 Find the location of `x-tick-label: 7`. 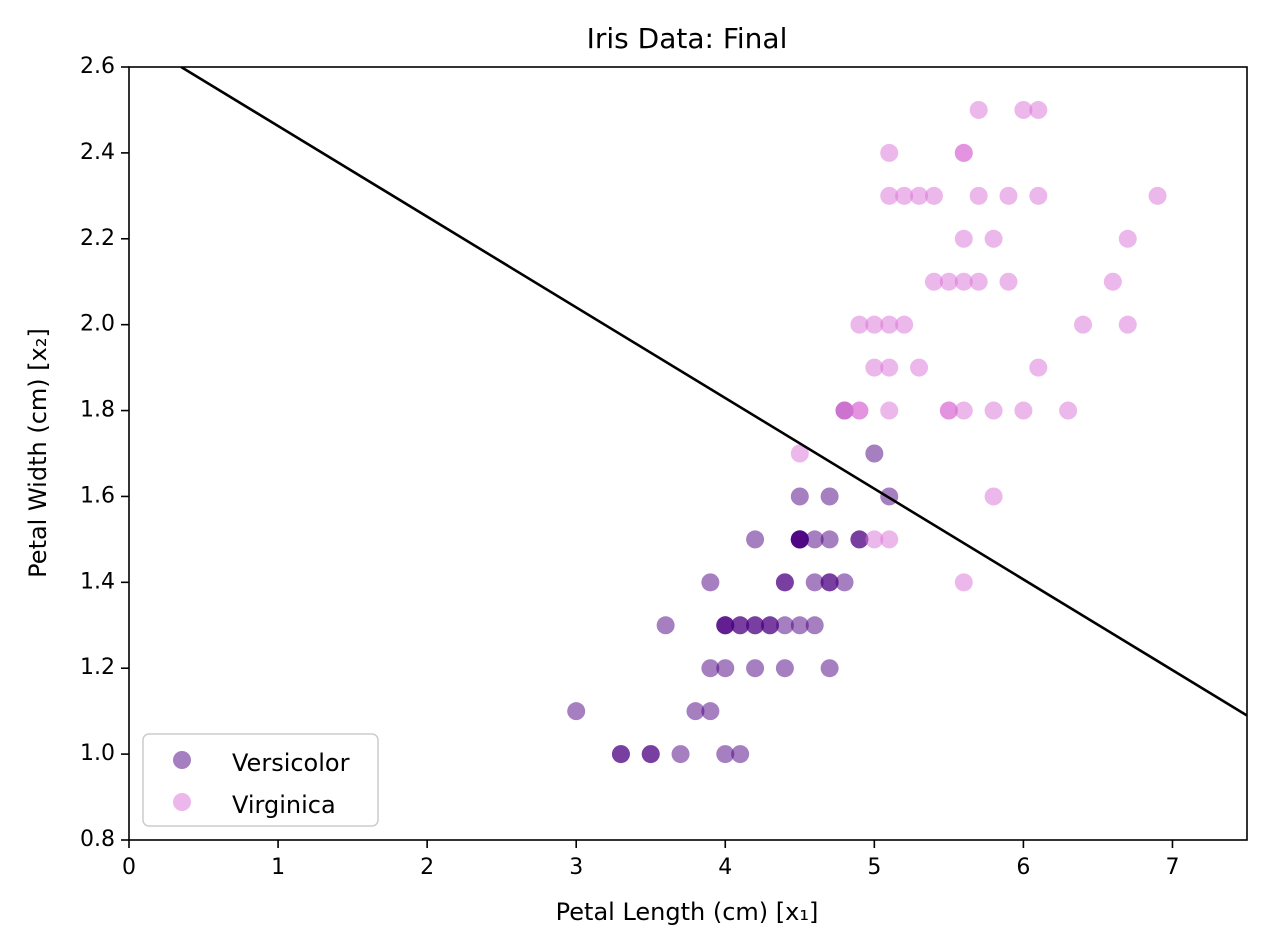

x-tick-label: 7 is located at coordinates (1172, 867).